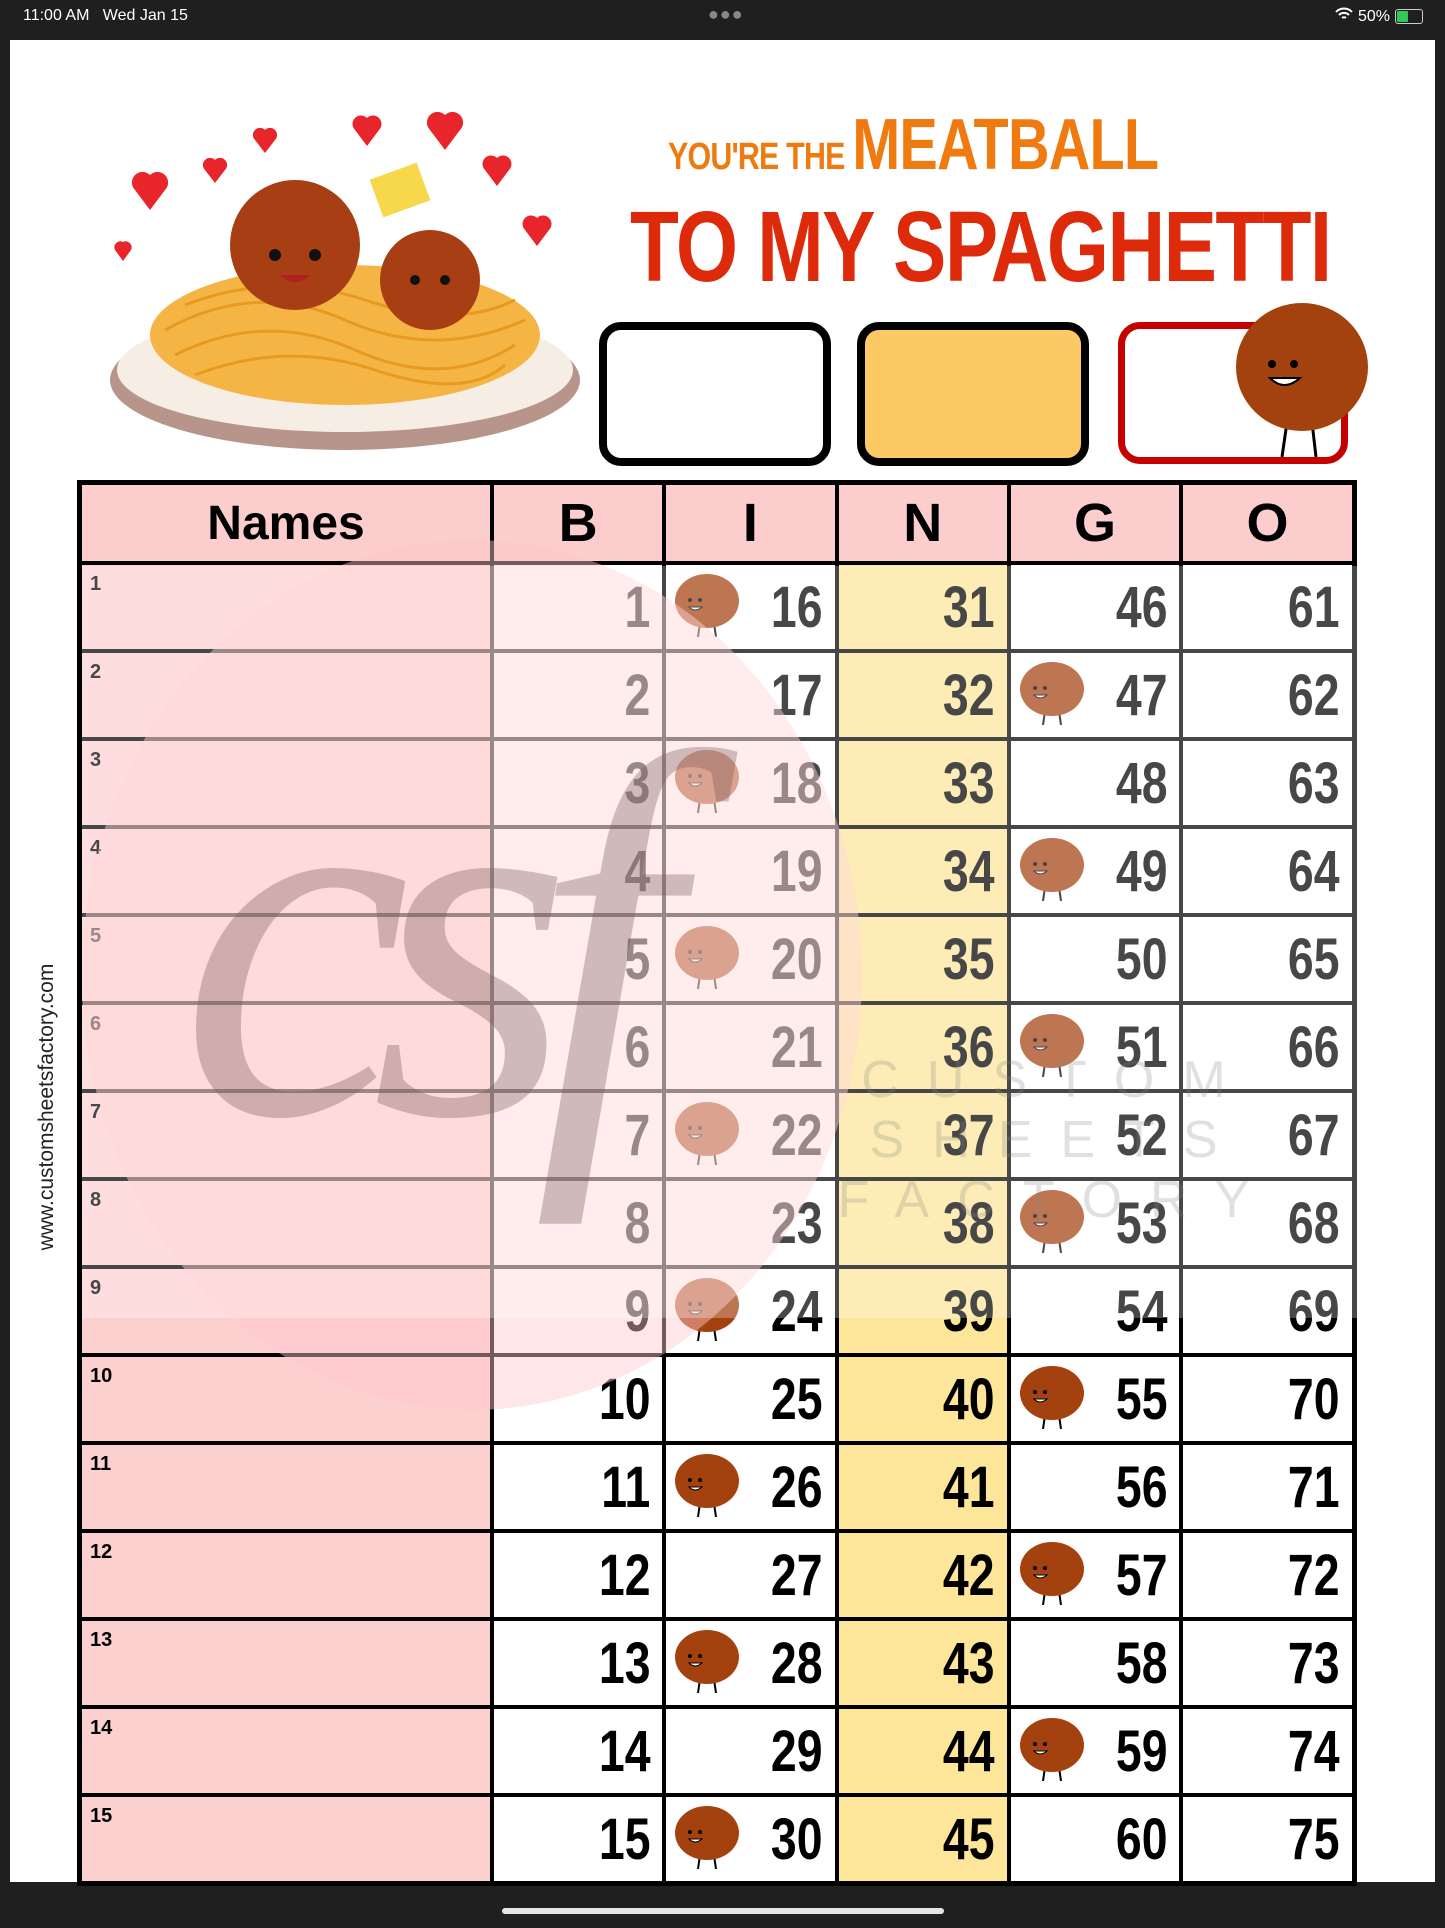 The width and height of the screenshot is (1445, 1928). What do you see at coordinates (922, 1223) in the screenshot?
I see `bingo-cell-n: 38` at bounding box center [922, 1223].